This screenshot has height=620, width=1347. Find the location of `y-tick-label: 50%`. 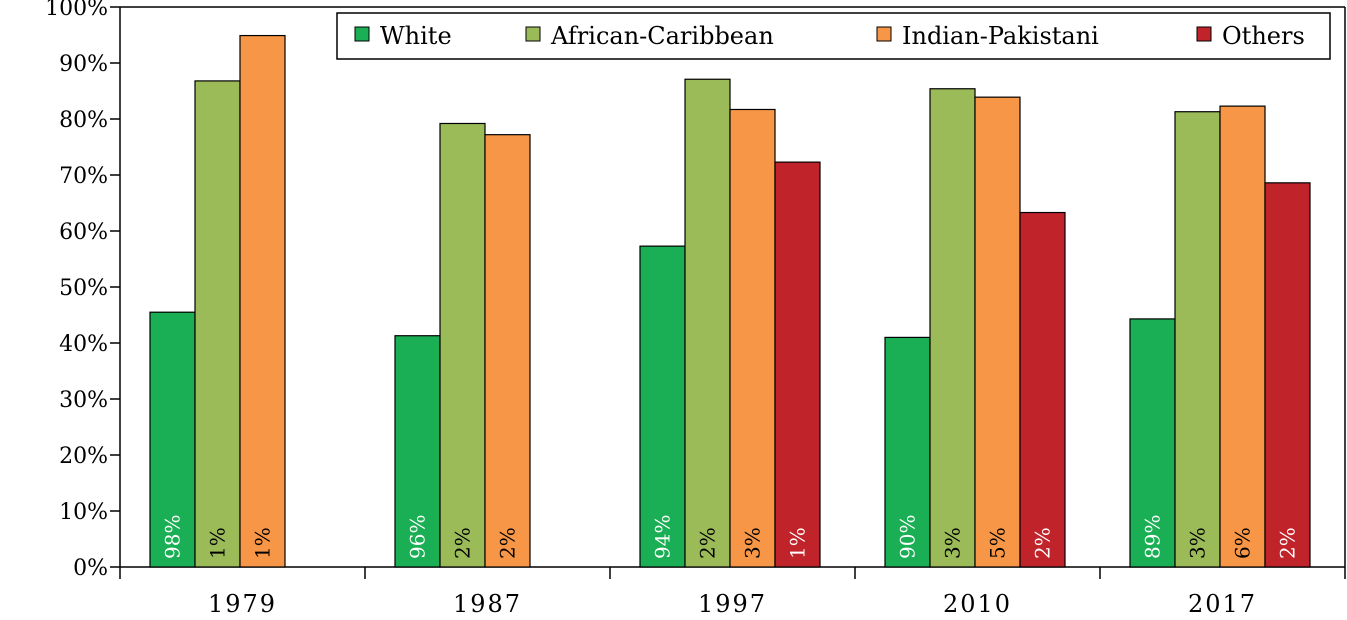

y-tick-label: 50% is located at coordinates (83, 288).